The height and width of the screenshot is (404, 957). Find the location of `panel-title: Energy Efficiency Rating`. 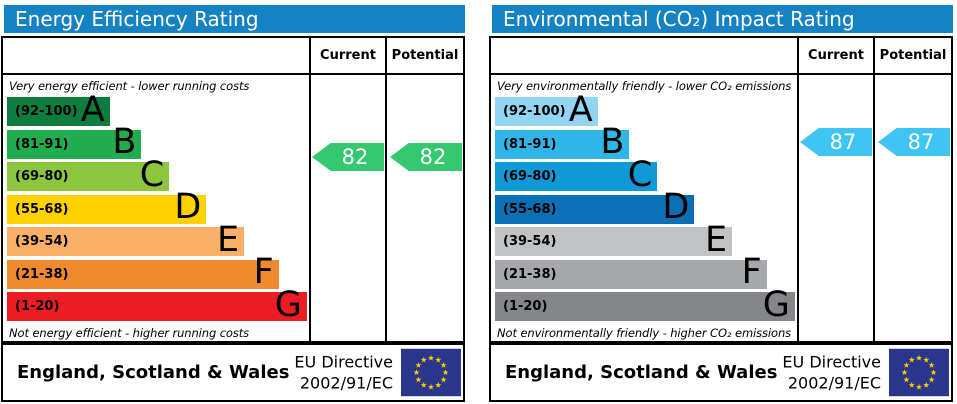

panel-title: Energy Efficiency Rating is located at coordinates (137, 19).